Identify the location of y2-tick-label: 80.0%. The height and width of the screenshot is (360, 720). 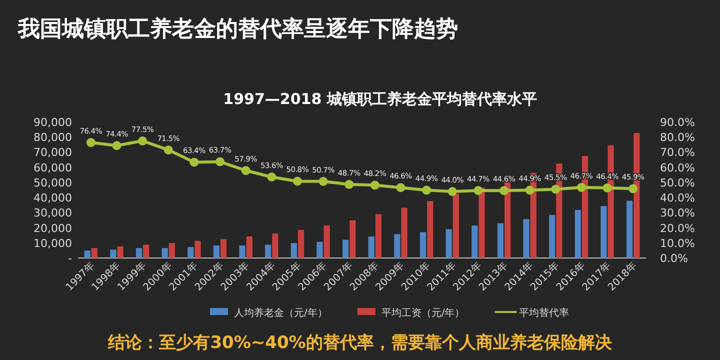
(677, 137).